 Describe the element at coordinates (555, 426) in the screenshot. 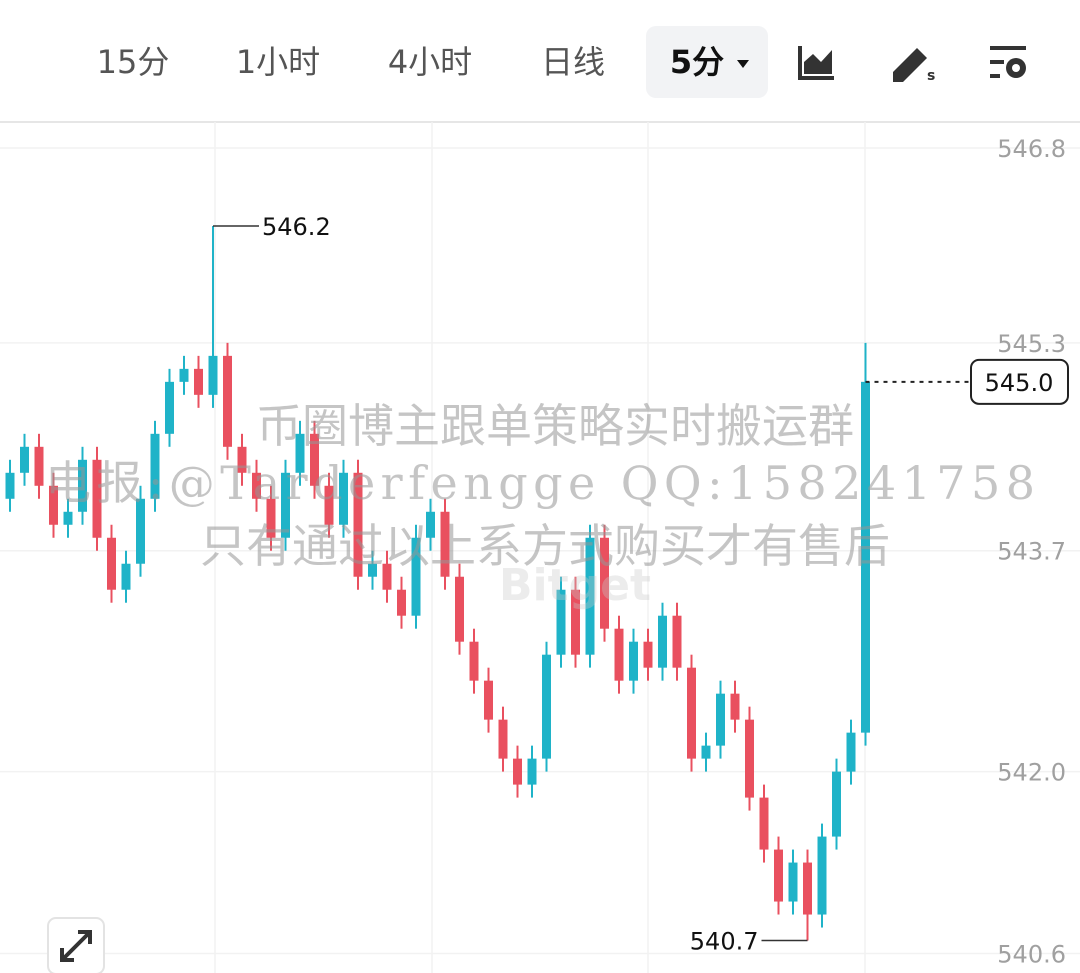

I see `watermark-line: 币圈博主跟单策略实时搬运群` at that location.